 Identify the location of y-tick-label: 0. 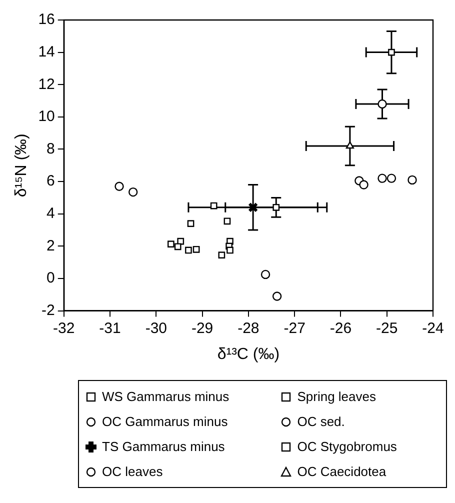
(50, 278).